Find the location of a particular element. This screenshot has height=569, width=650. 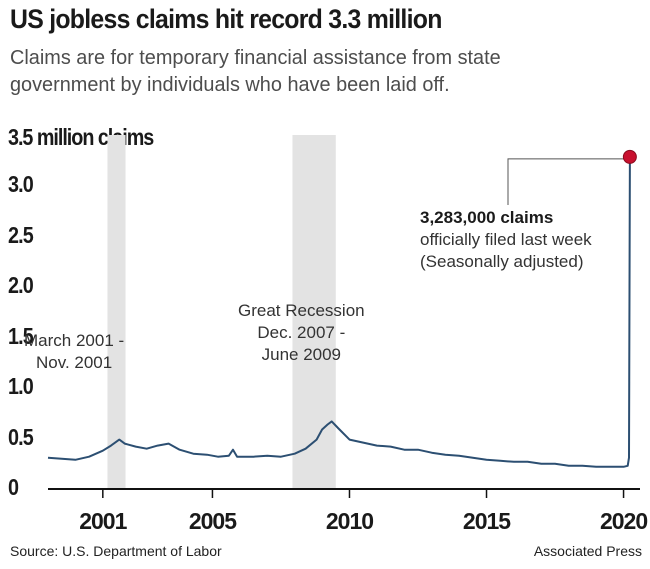

great-recession-label-line-2: Dec. 2007 - is located at coordinates (301, 332).